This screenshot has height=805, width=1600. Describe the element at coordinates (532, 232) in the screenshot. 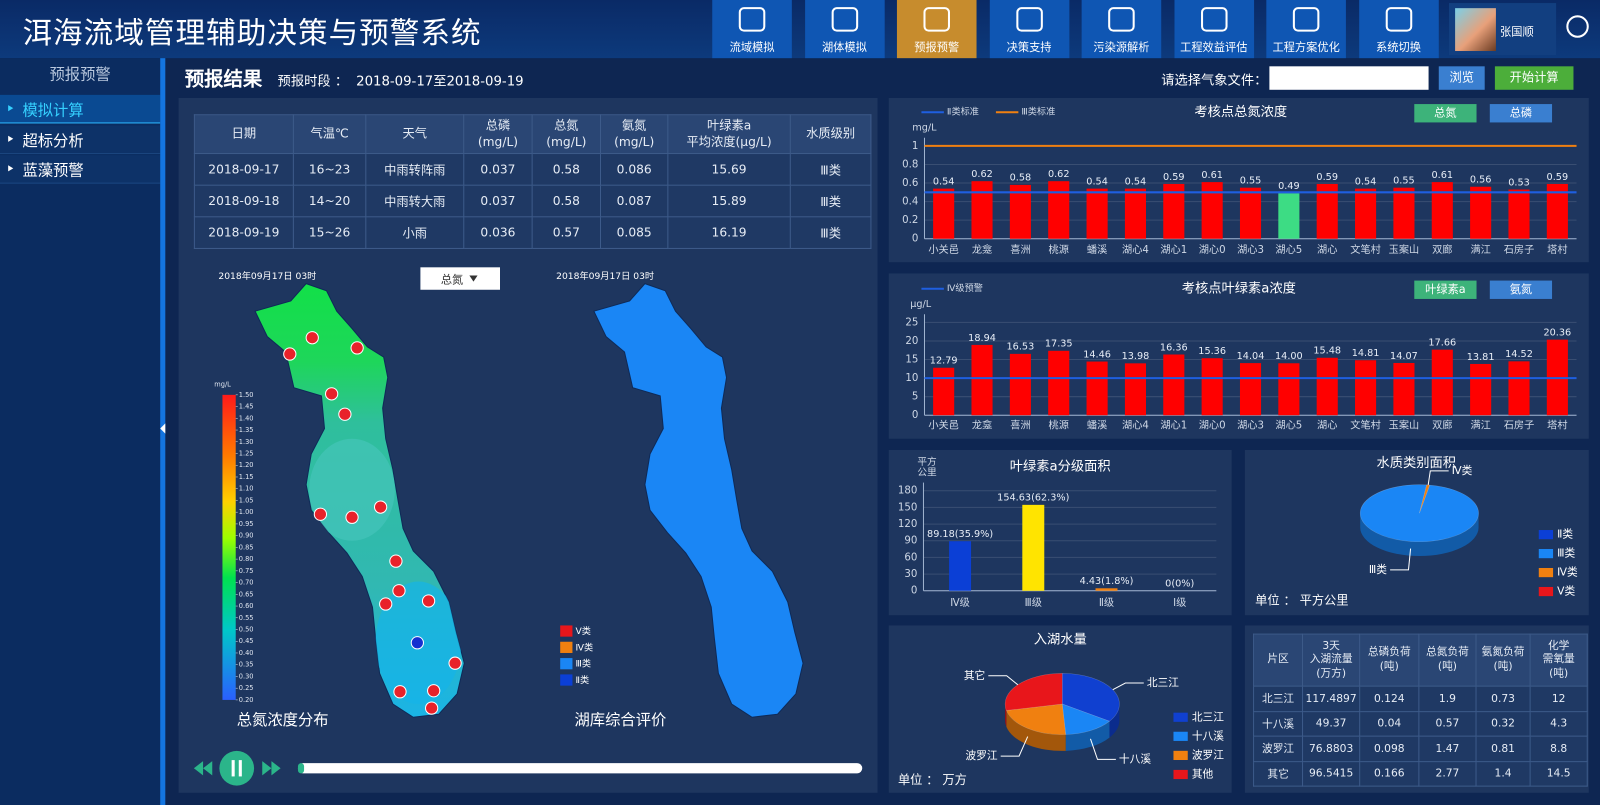

I see `table-row: 2018-09-19 15~26 小雨 0.036 0.57 0.085 16.19 Ⅲ类` at that location.